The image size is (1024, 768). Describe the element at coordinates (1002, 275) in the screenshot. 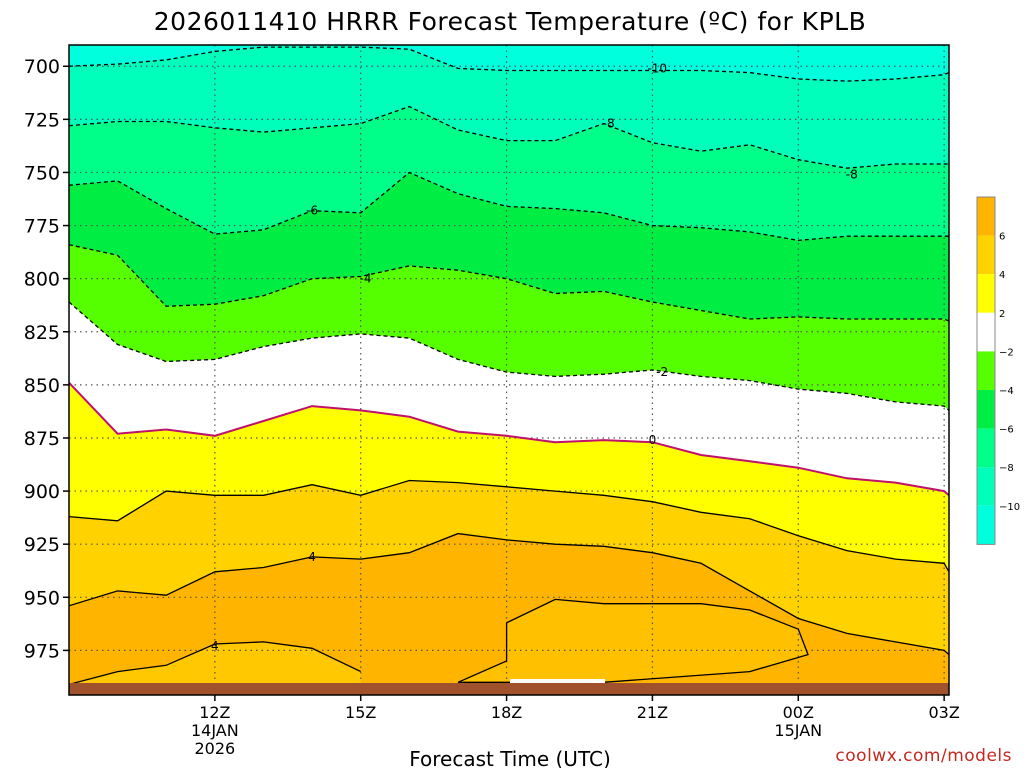

I see `colorbar-label: 4` at that location.